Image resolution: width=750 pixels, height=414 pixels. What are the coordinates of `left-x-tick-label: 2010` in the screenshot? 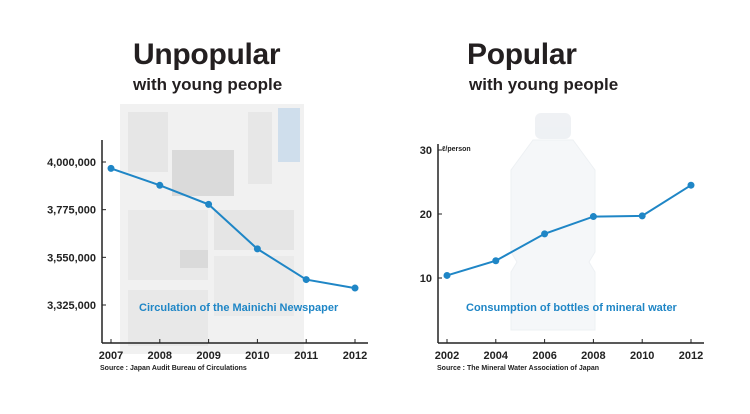 It's located at (257, 356).